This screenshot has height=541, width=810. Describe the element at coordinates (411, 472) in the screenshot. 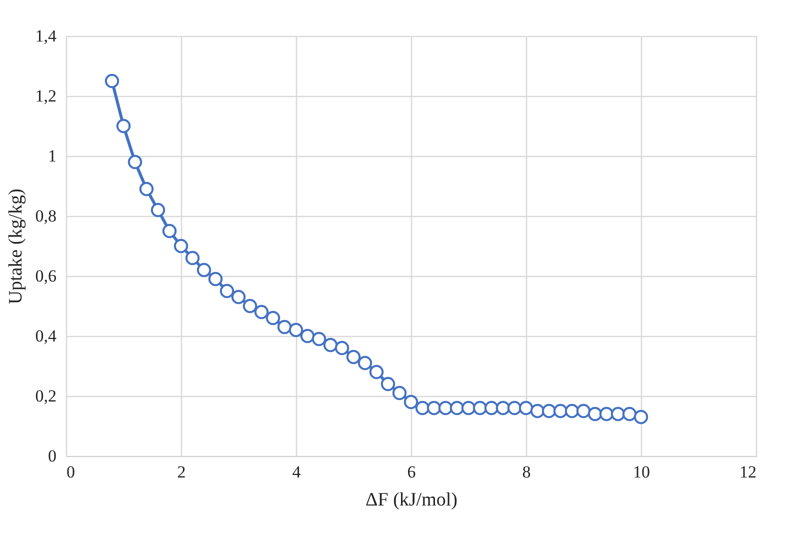

I see `x-tick-label: 6` at that location.